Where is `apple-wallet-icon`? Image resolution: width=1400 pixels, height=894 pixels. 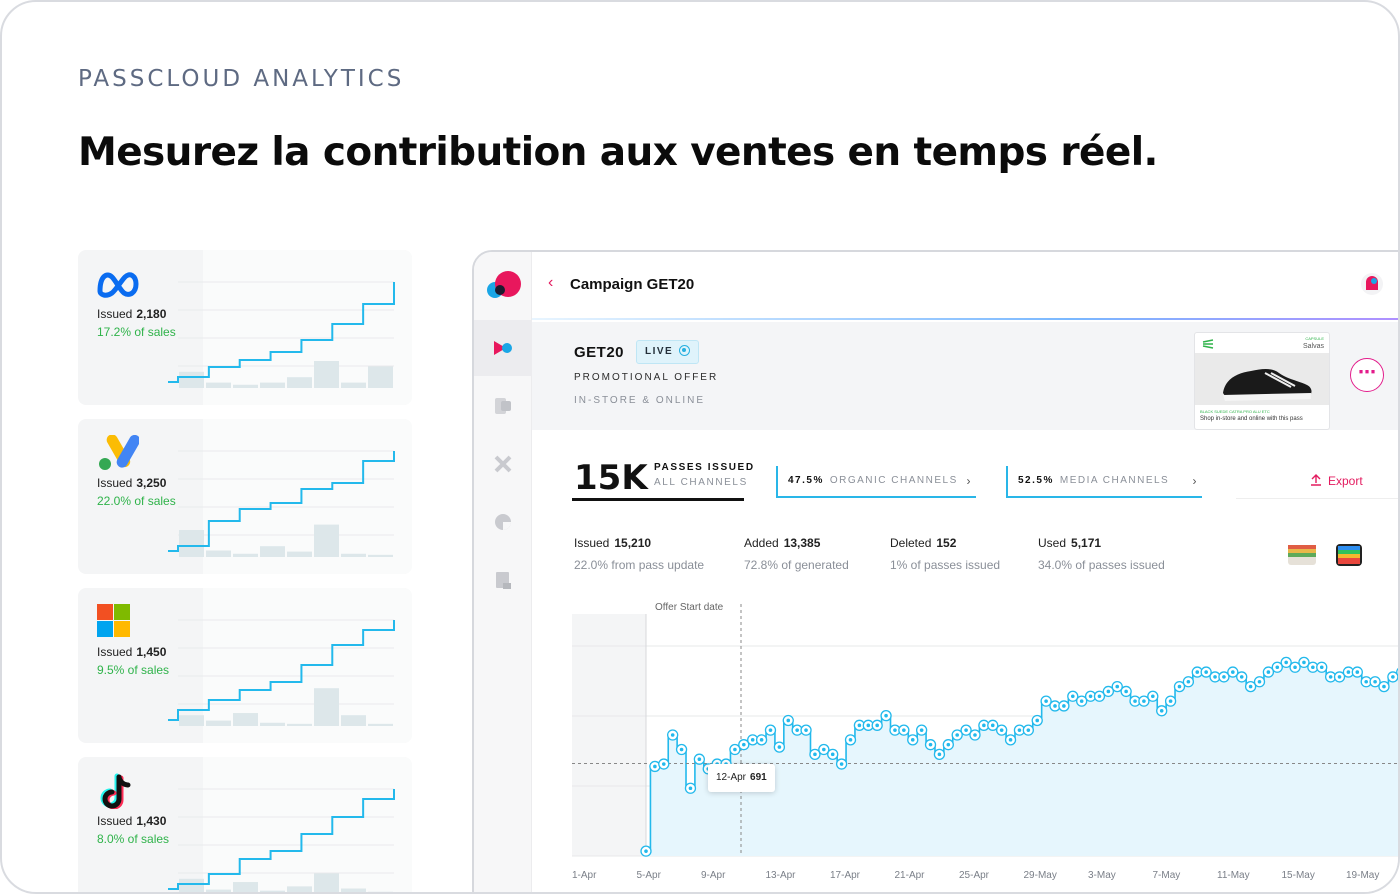
apple-wallet-icon is located at coordinates (1350, 555).